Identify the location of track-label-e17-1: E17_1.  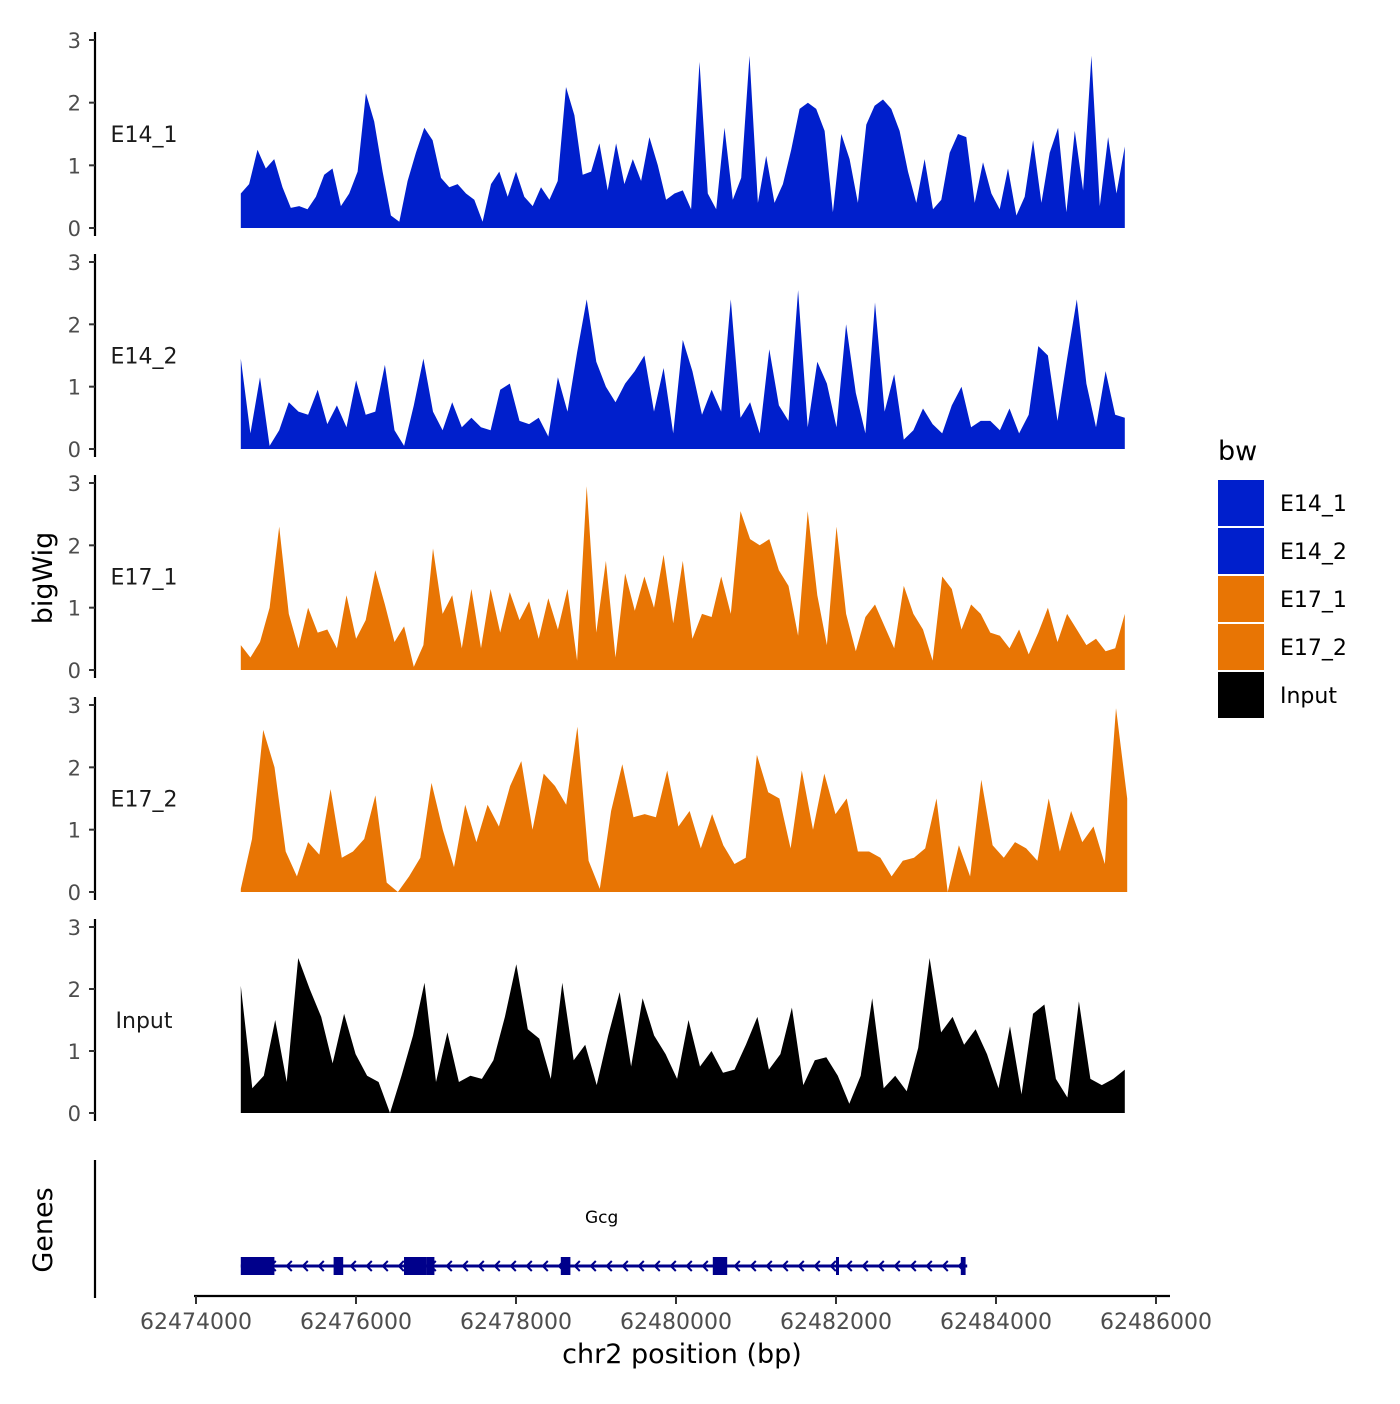
(144, 578).